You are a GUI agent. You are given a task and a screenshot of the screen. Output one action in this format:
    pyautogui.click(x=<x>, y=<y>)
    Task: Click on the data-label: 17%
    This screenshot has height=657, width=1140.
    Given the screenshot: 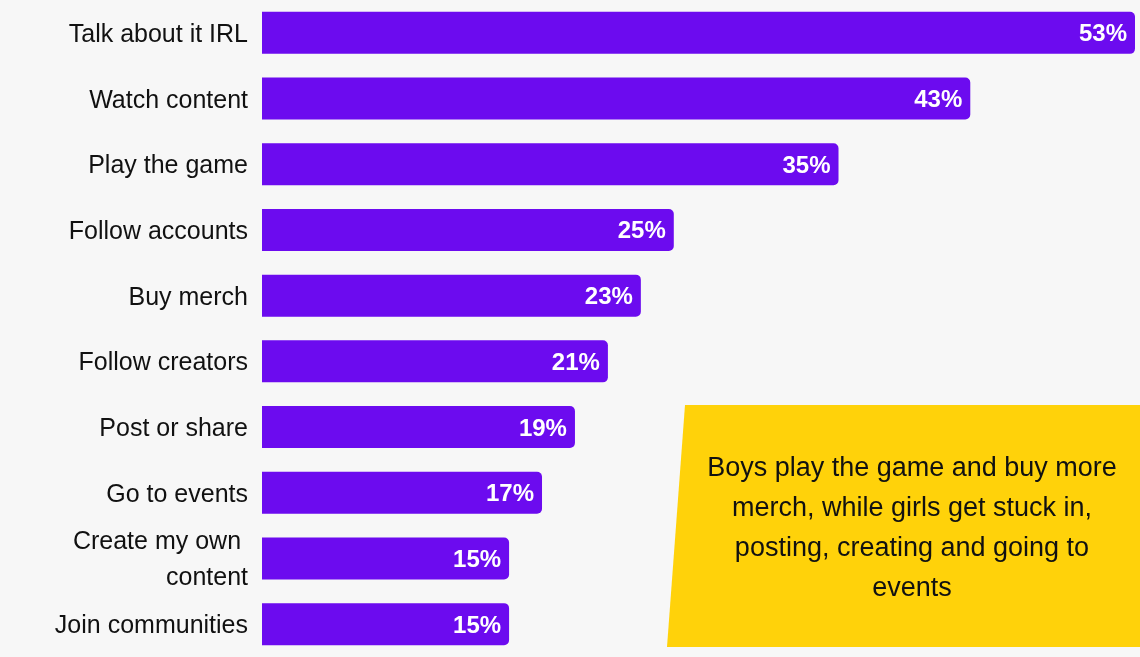 What is the action you would take?
    pyautogui.click(x=510, y=493)
    